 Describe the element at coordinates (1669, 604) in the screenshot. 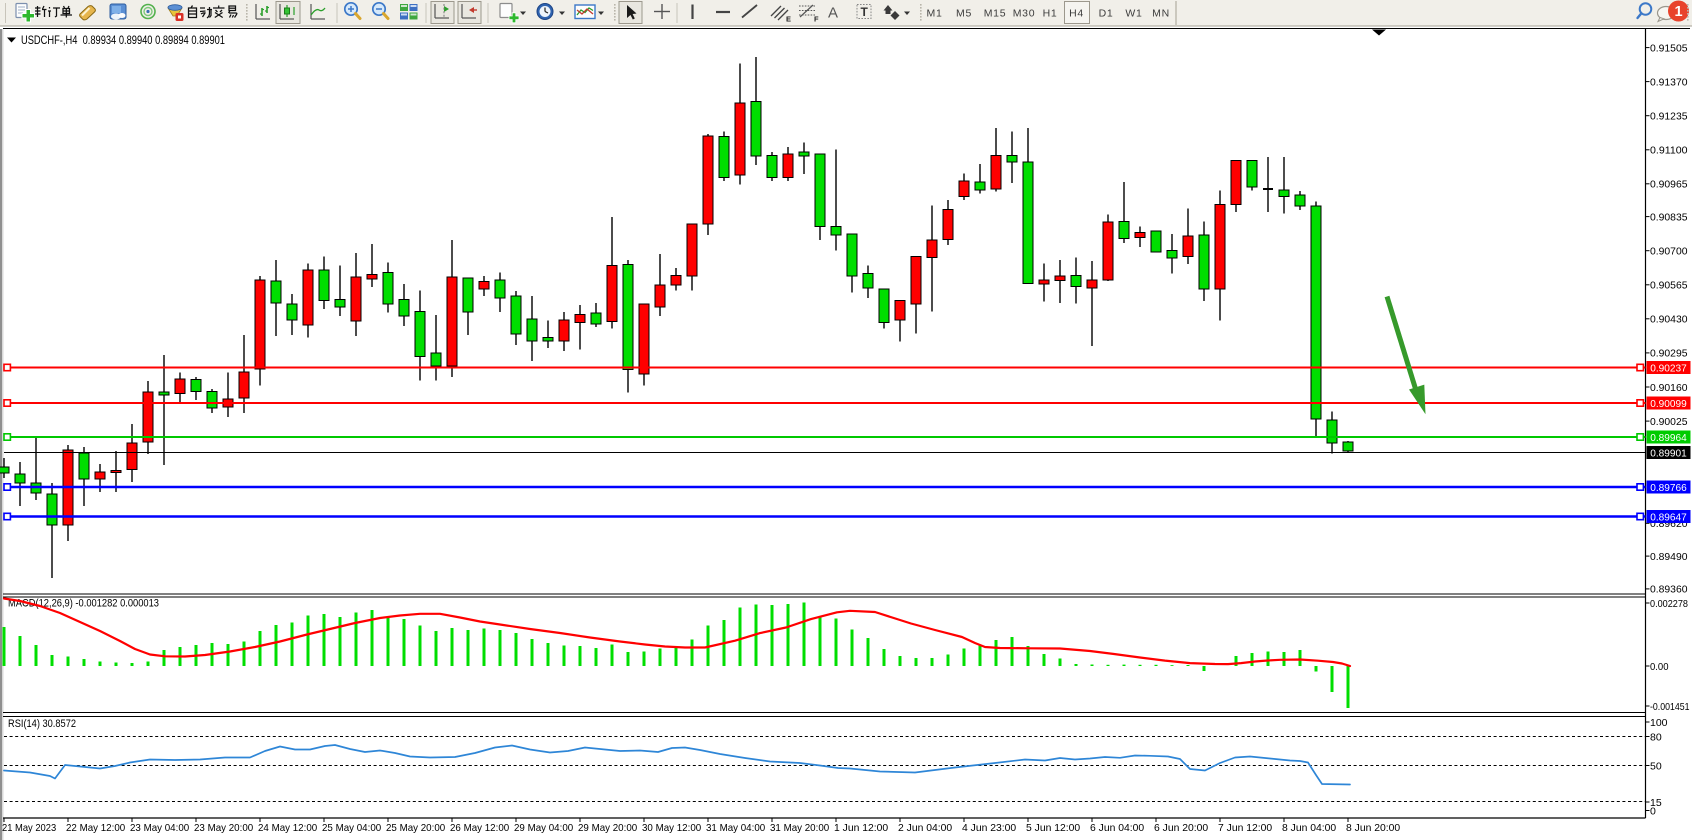

I see `svg-text: 0.002278` at that location.